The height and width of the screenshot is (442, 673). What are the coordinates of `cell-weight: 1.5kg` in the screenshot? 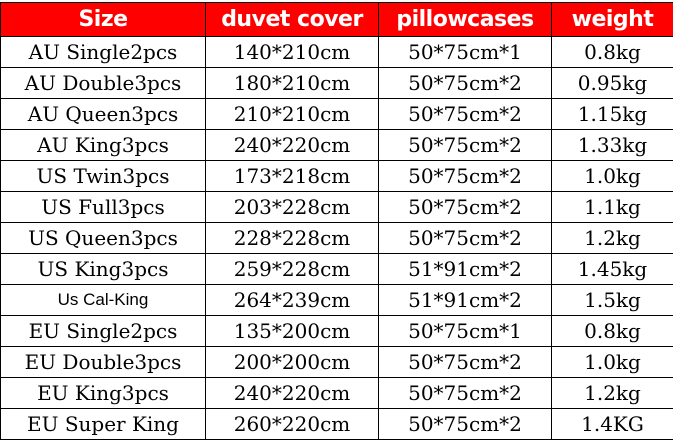 It's located at (612, 300).